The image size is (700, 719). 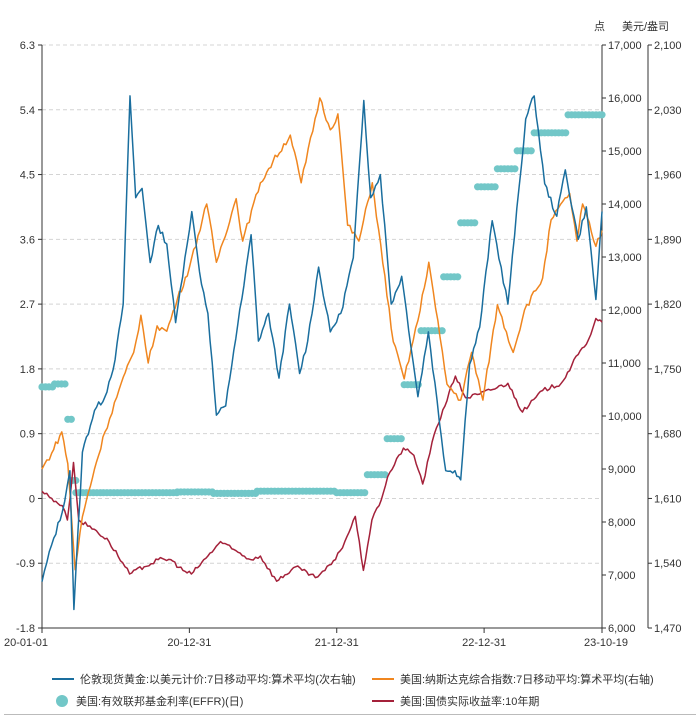 I want to click on right-tick-label: 15,000, so click(x=625, y=152).